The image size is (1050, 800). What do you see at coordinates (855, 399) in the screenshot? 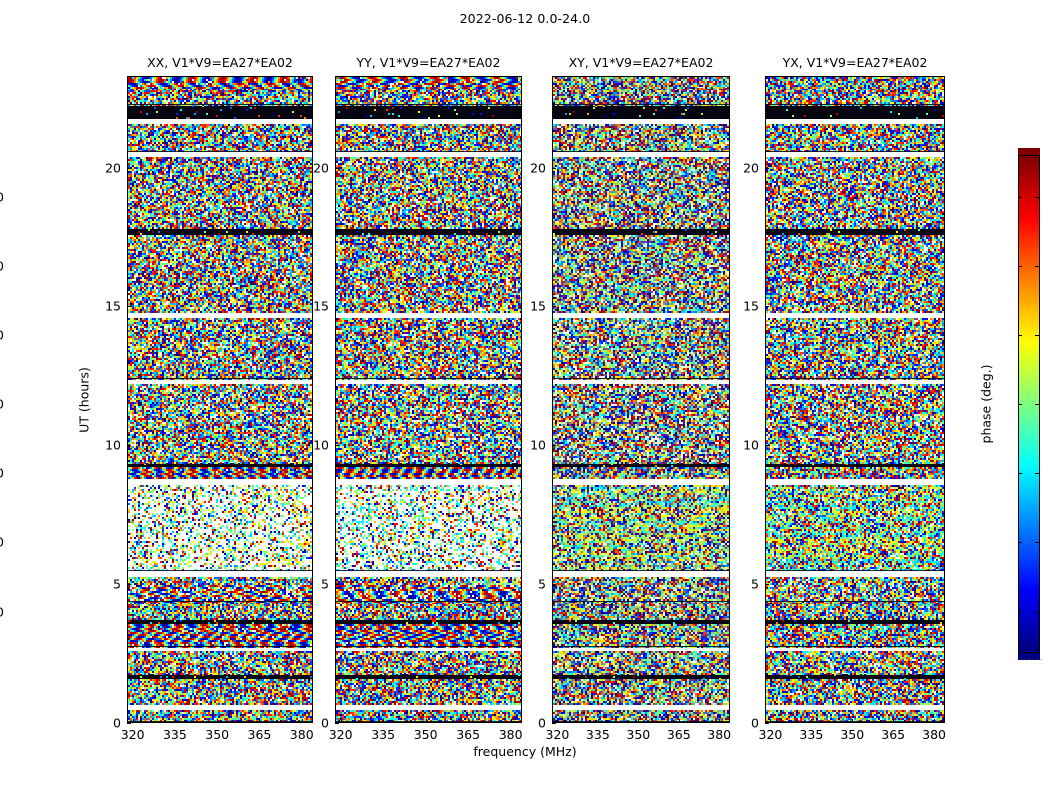
I see `waterfall-panel-yx` at bounding box center [855, 399].